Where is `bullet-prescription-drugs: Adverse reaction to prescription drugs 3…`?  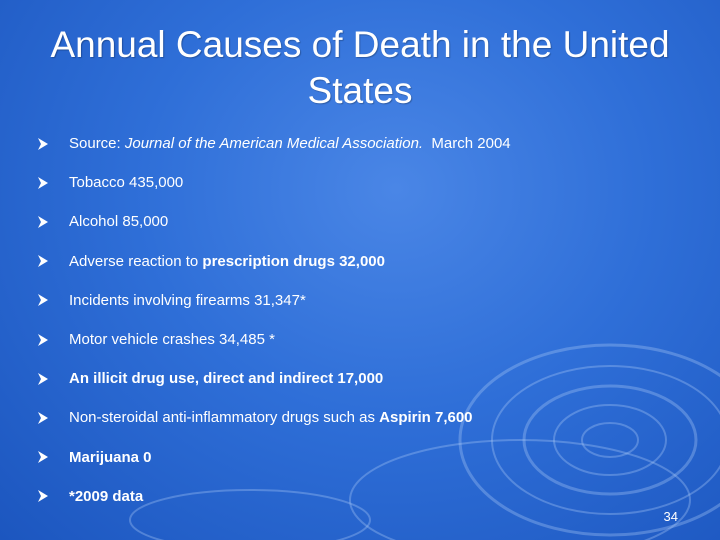 bullet-prescription-drugs: Adverse reaction to prescription drugs 3… is located at coordinates (368, 261).